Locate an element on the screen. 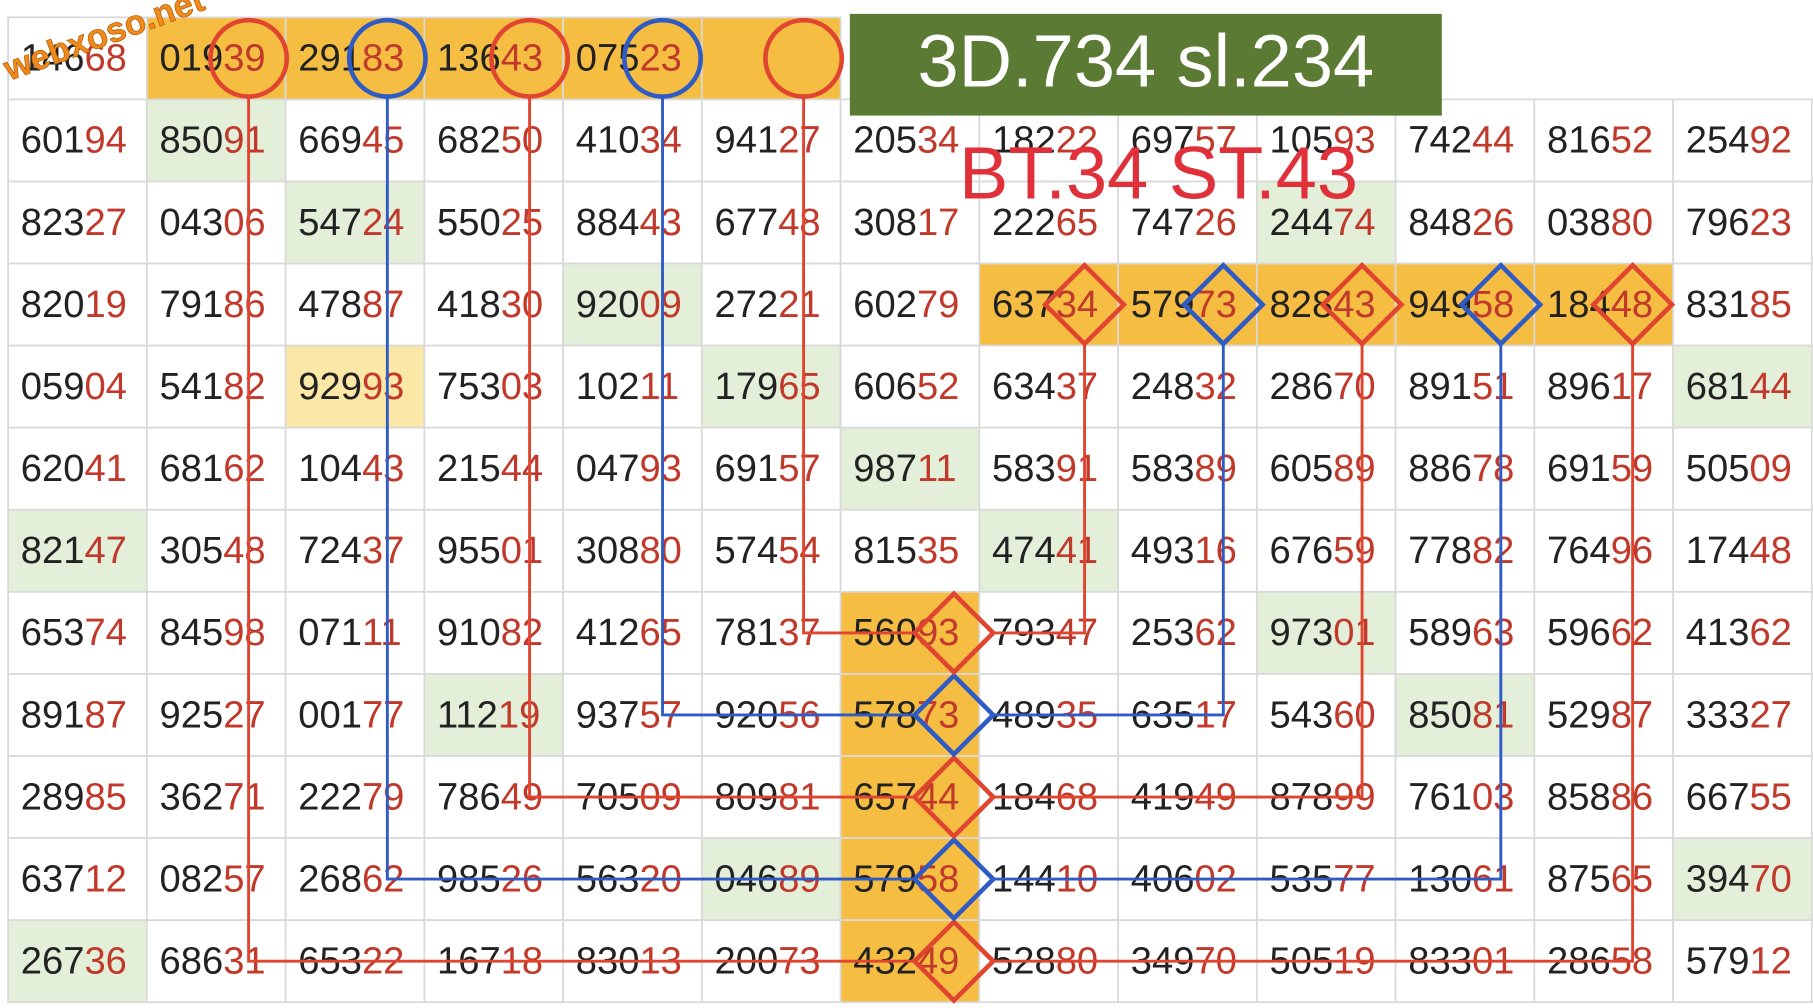 The image size is (1813, 1008). cell-number: 82019 is located at coordinates (74, 304).